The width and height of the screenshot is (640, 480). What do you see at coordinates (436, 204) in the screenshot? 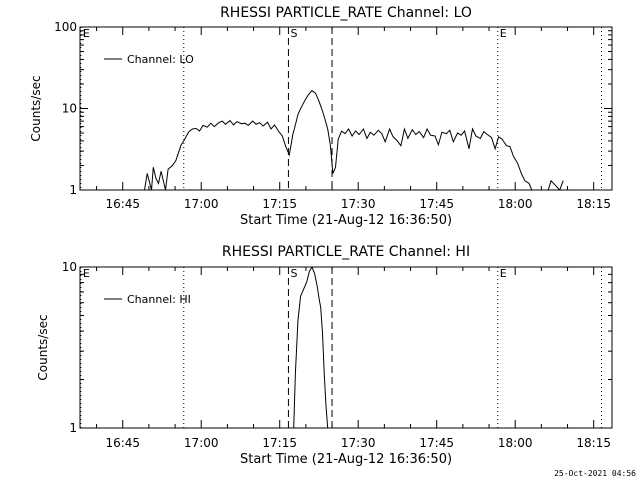
I see `lo-x-tick-label-4: 17:45` at bounding box center [436, 204].